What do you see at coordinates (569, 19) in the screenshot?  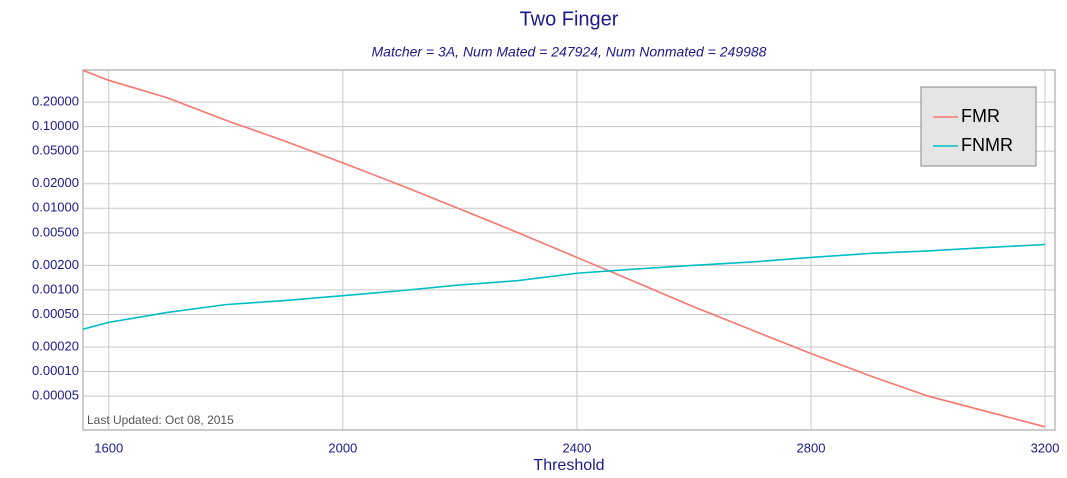 I see `chart-title: Two Finger` at bounding box center [569, 19].